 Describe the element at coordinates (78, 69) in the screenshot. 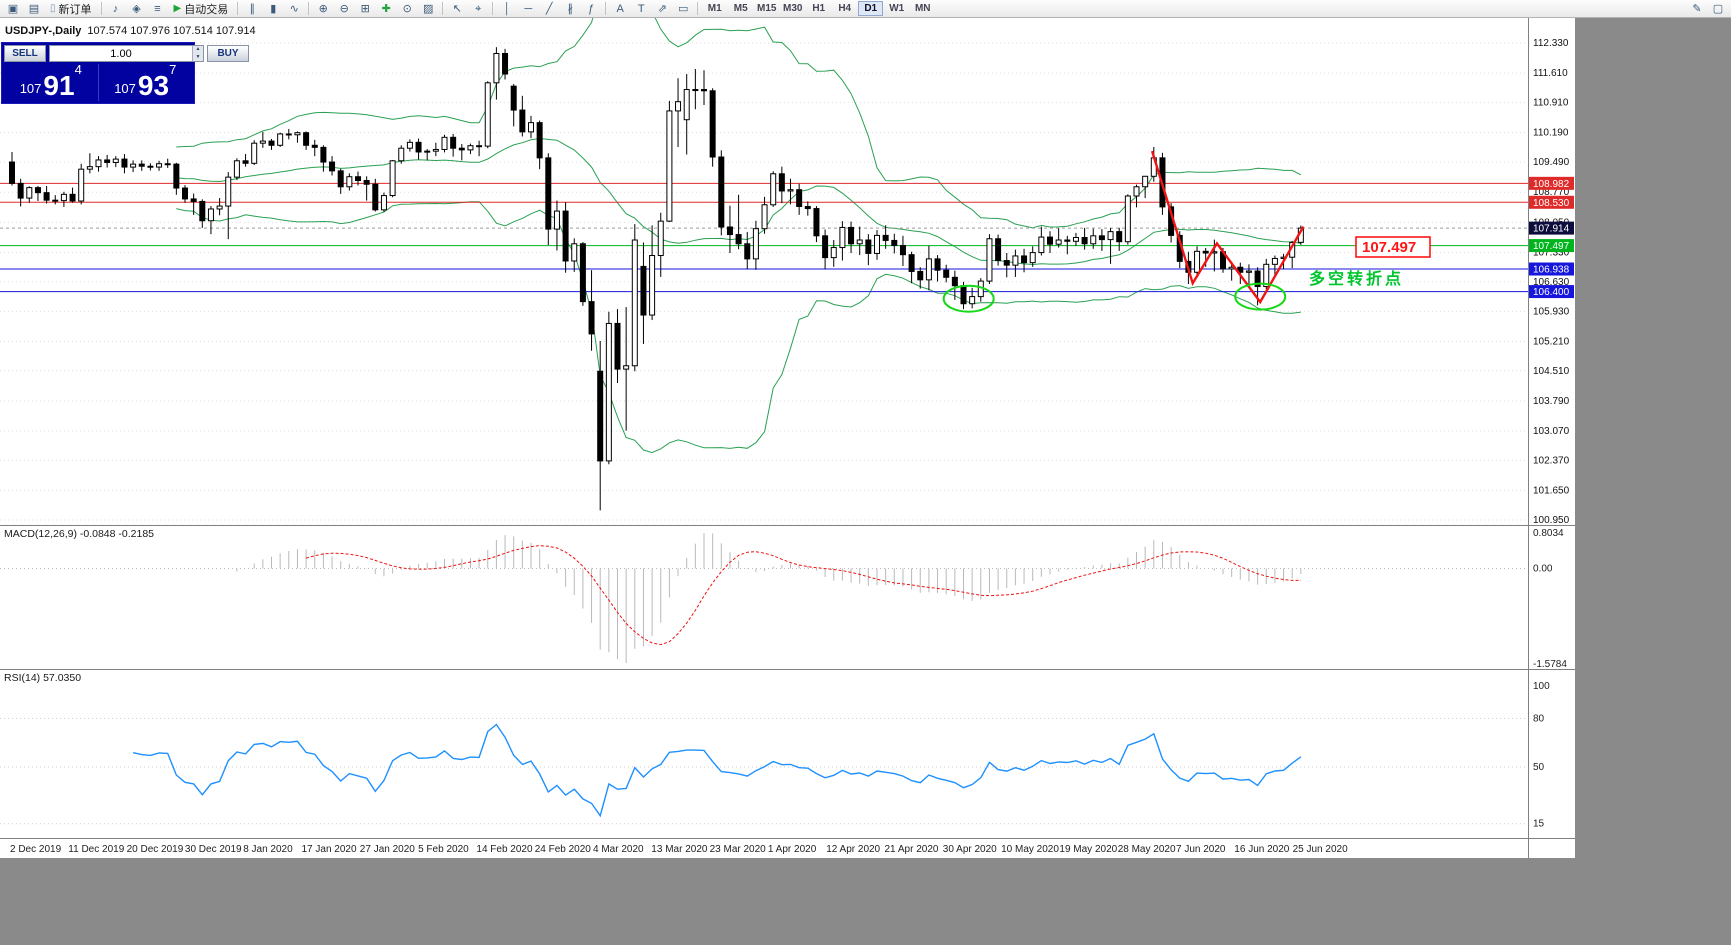

I see `sell-price-pipette: 4` at that location.